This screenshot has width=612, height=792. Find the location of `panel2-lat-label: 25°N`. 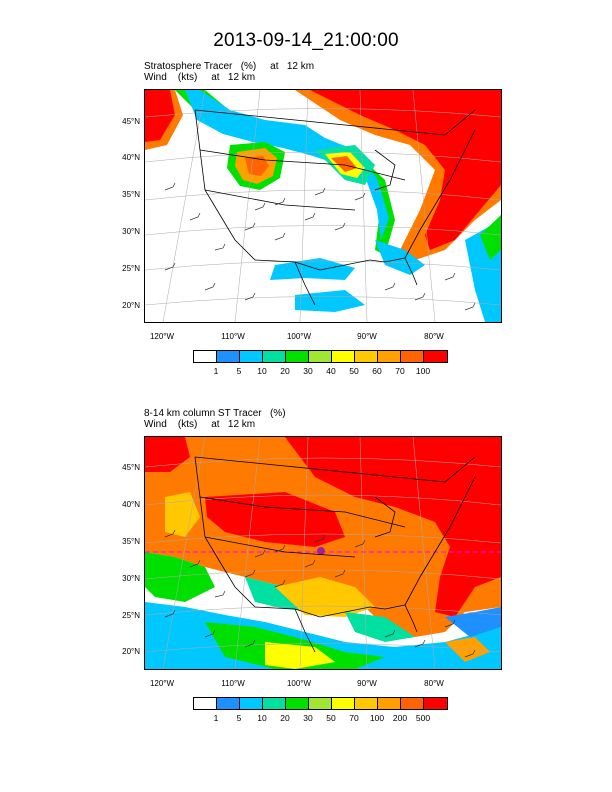

panel2-lat-label: 25°N is located at coordinates (131, 615).